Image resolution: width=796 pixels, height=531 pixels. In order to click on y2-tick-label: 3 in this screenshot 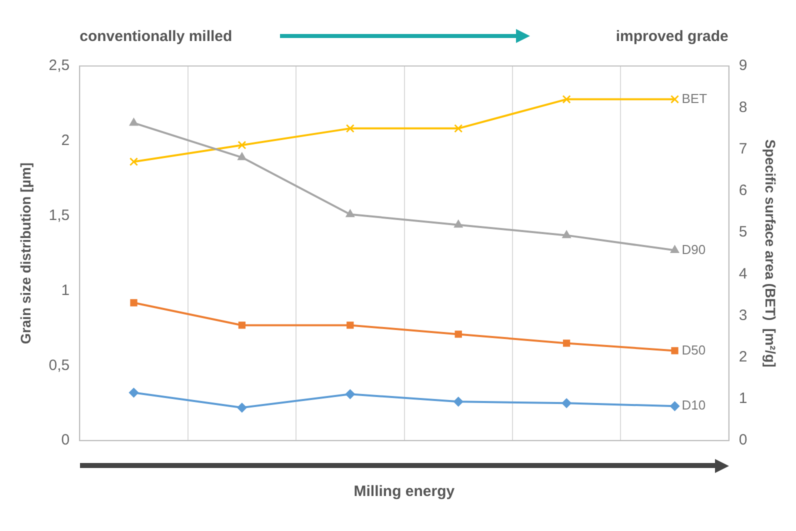, I will do `click(743, 315)`.